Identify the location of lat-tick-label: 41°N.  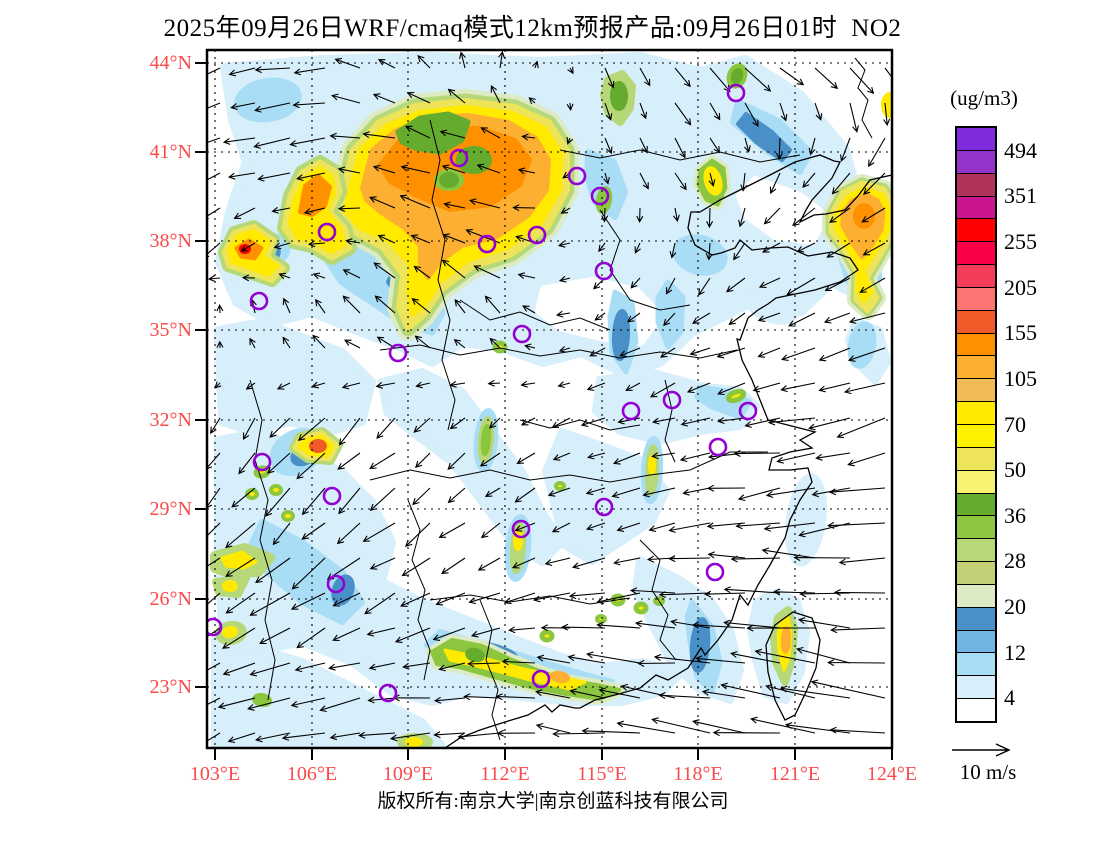
(170, 152).